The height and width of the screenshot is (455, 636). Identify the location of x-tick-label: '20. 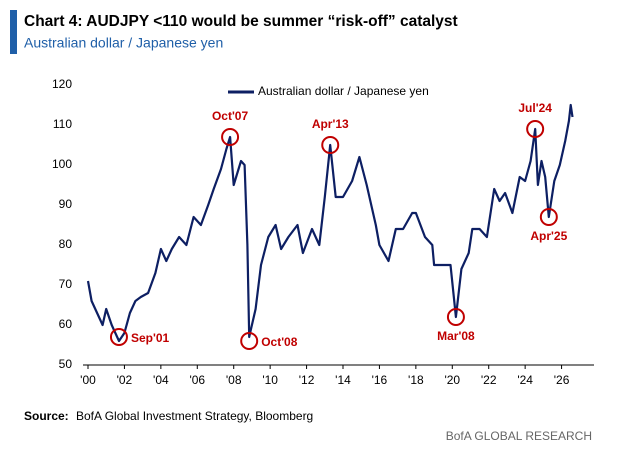
(452, 380).